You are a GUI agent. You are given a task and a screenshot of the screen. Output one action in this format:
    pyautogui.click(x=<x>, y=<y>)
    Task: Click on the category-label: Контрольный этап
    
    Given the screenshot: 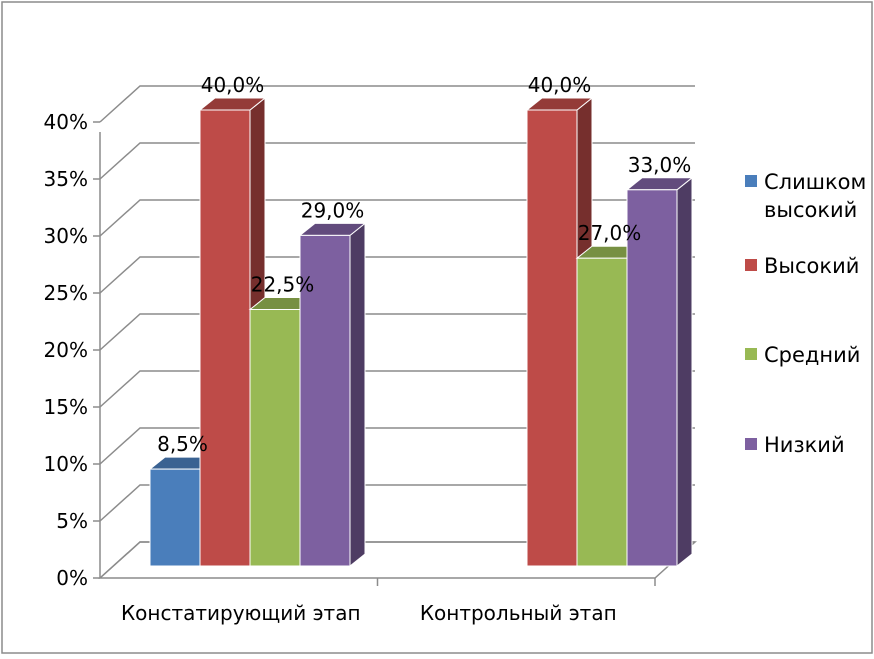 What is the action you would take?
    pyautogui.click(x=518, y=613)
    